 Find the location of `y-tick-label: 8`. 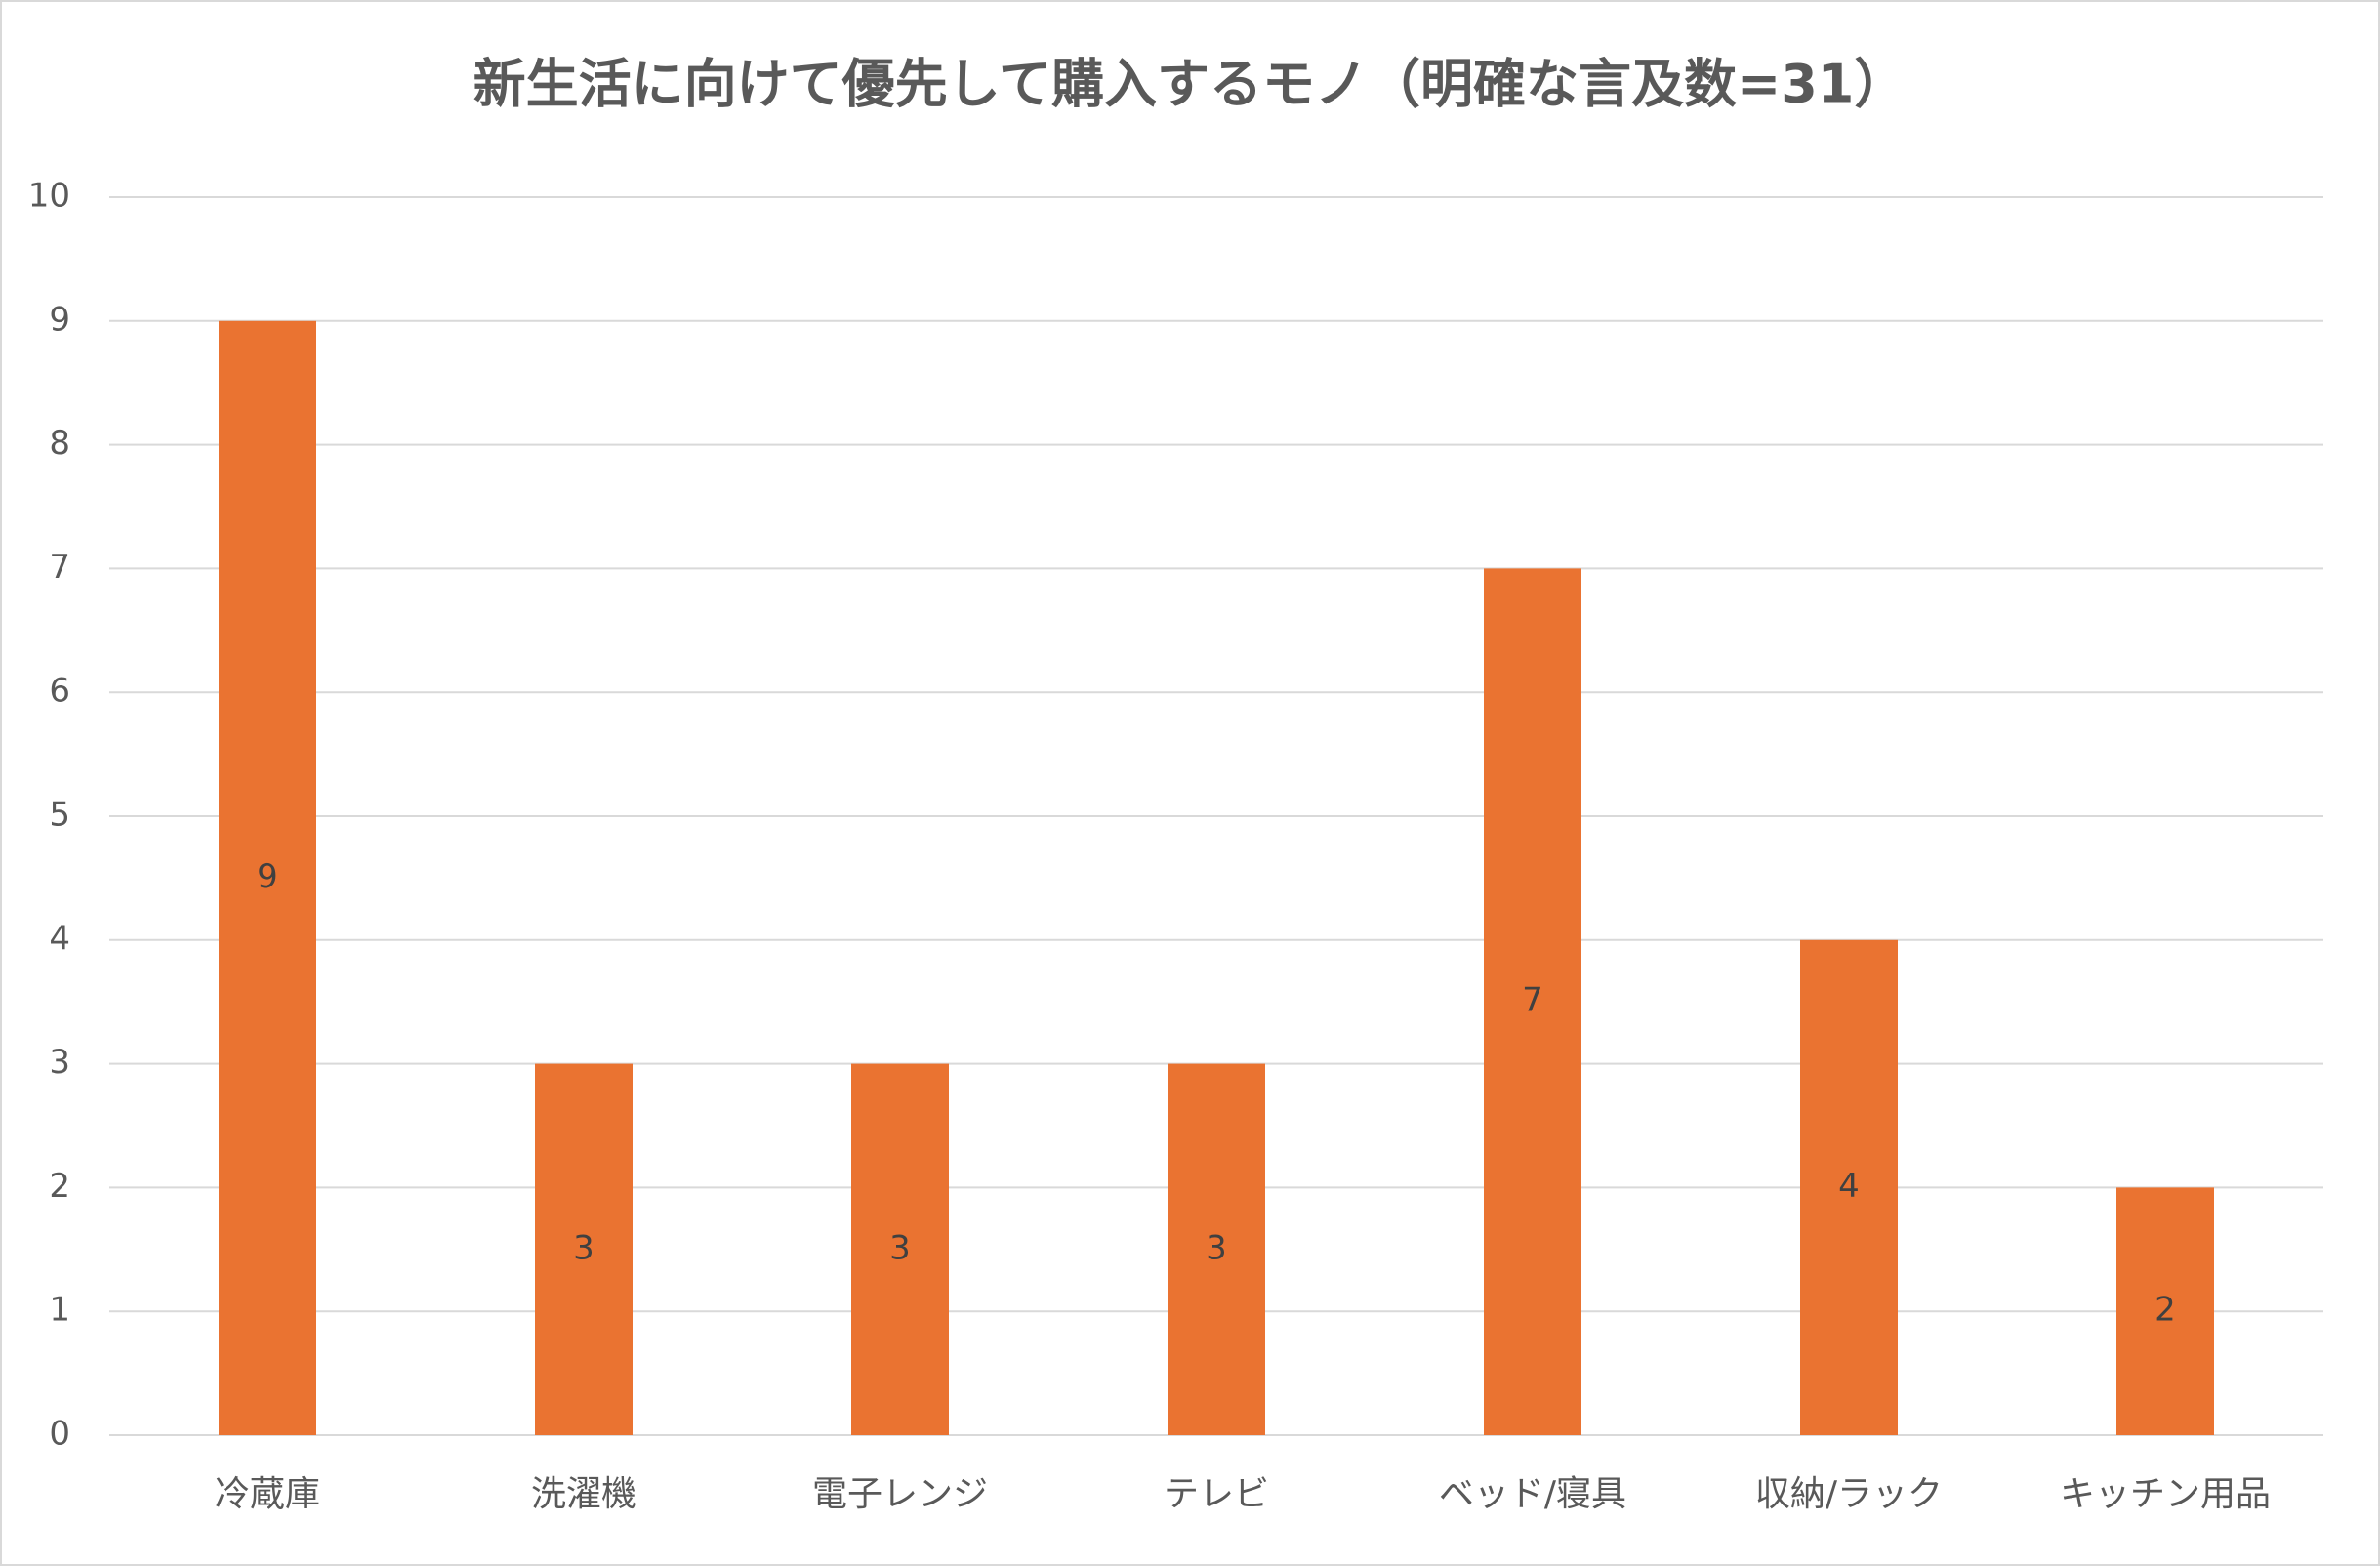

y-tick-label: 8 is located at coordinates (59, 443).